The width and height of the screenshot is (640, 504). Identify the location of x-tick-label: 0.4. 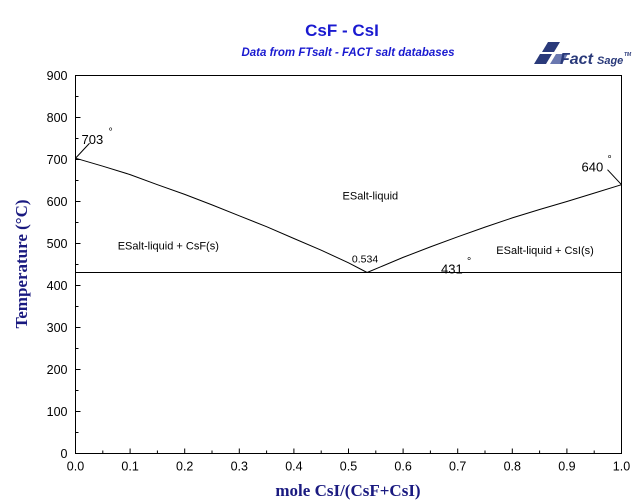
(293, 467).